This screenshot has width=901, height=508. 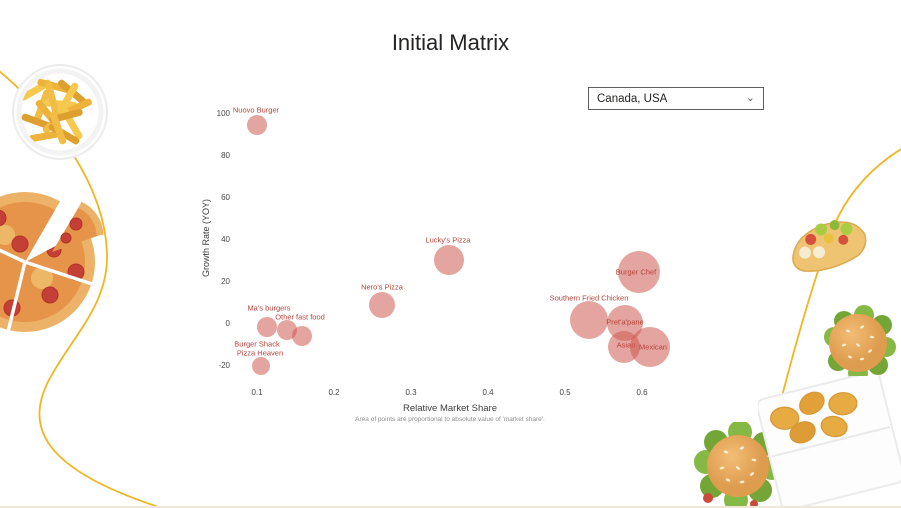 I want to click on x-tick: 0.4, so click(x=488, y=392).